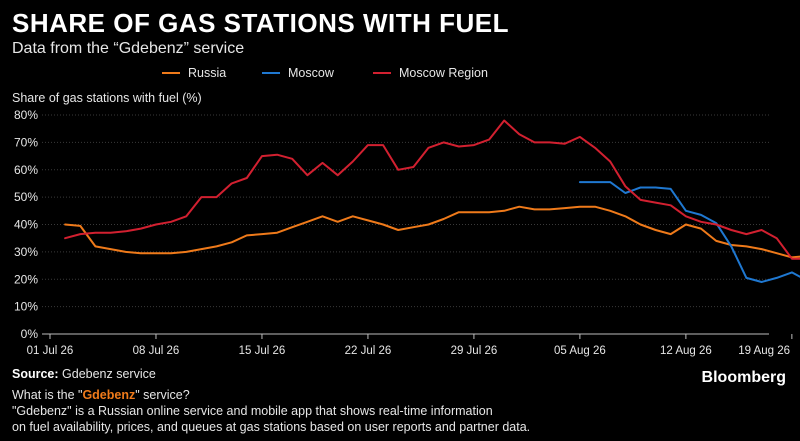  I want to click on x-tick-label: 19 Aug 26, so click(764, 351).